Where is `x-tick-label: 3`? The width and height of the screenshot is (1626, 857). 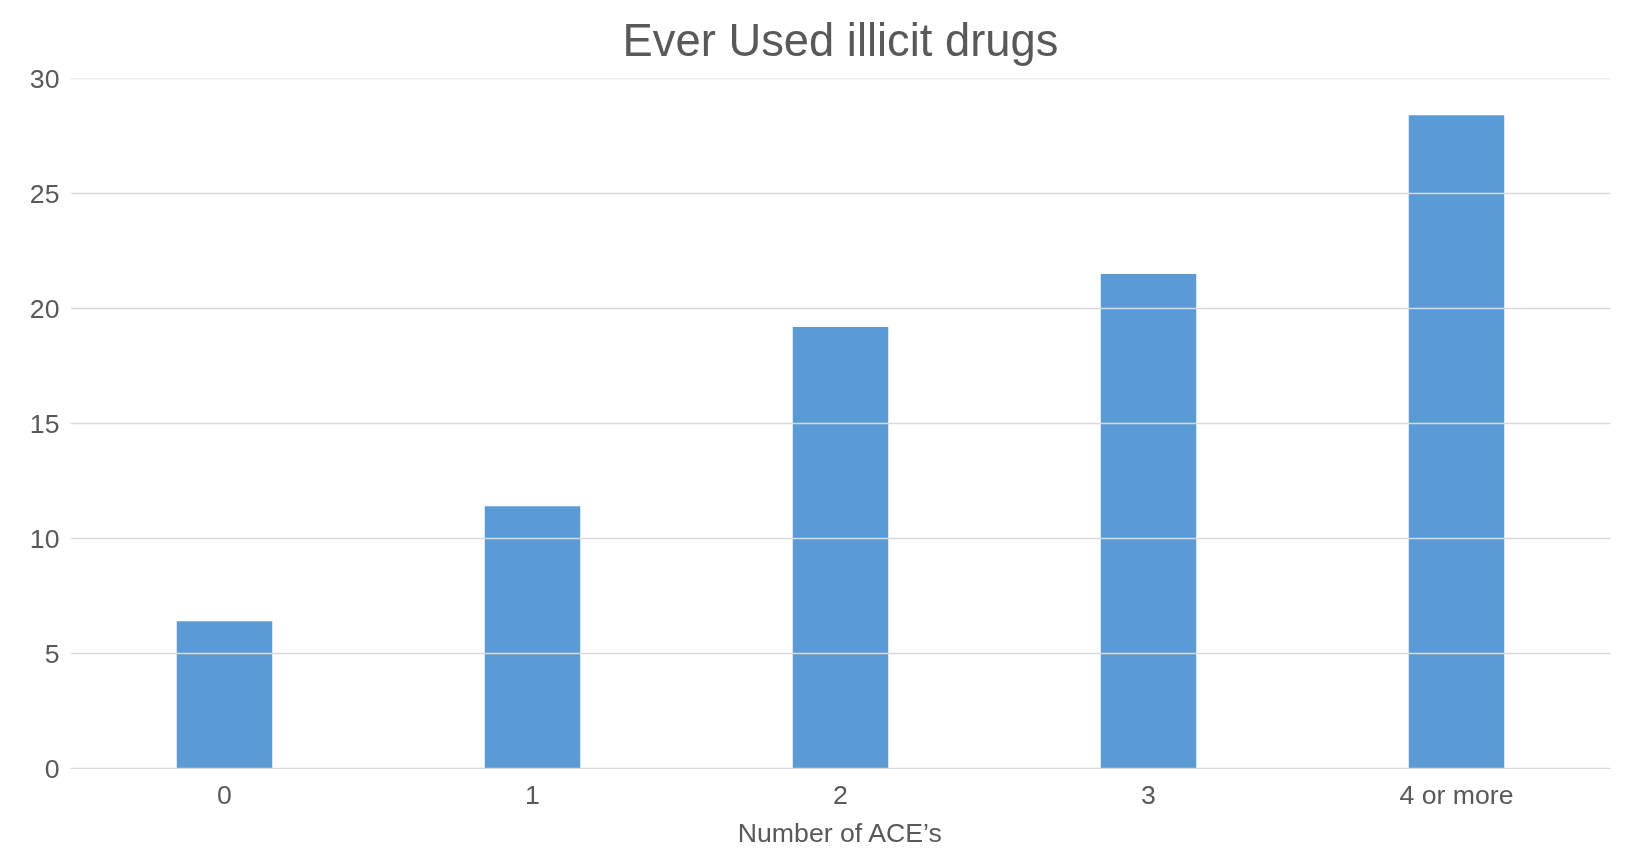 x-tick-label: 3 is located at coordinates (1148, 794).